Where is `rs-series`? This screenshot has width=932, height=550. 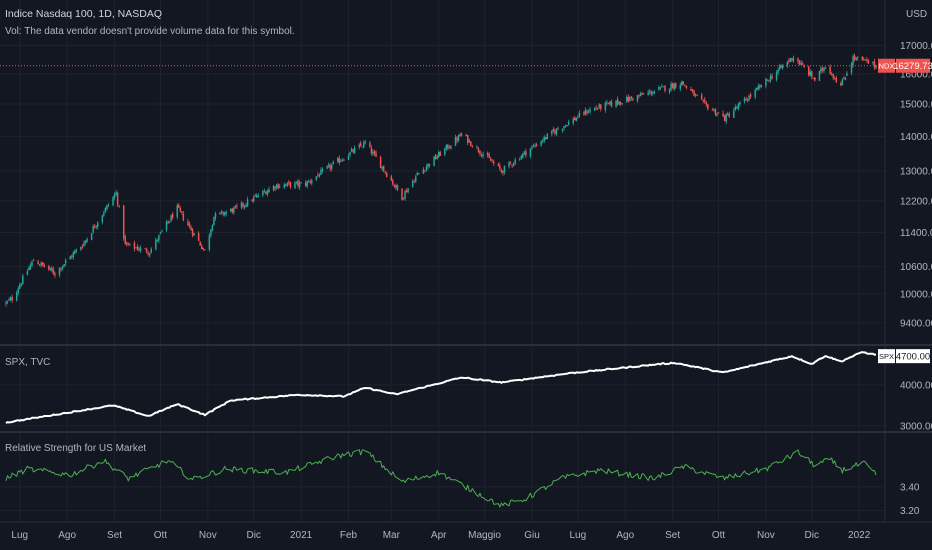 rs-series is located at coordinates (441, 478).